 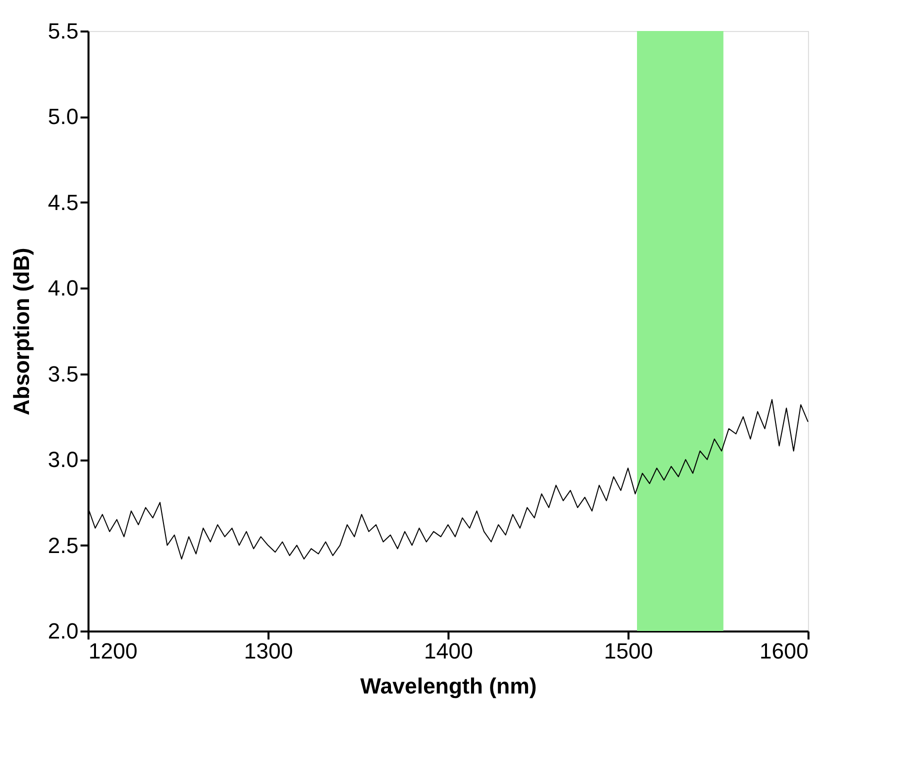 I want to click on y-tick-label: 4.5, so click(x=63, y=202).